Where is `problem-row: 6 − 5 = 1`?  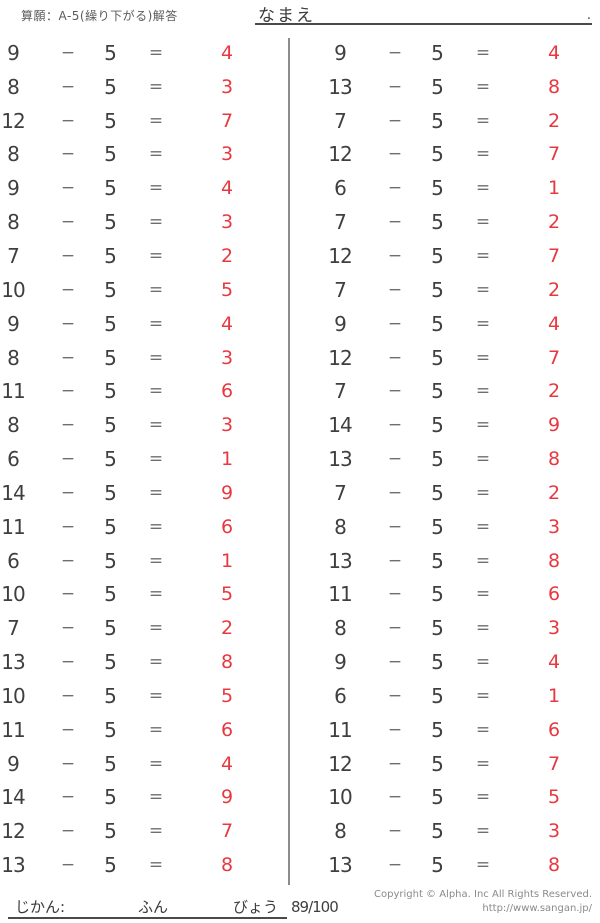
problem-row: 6 − 5 = 1 is located at coordinates (141, 459).